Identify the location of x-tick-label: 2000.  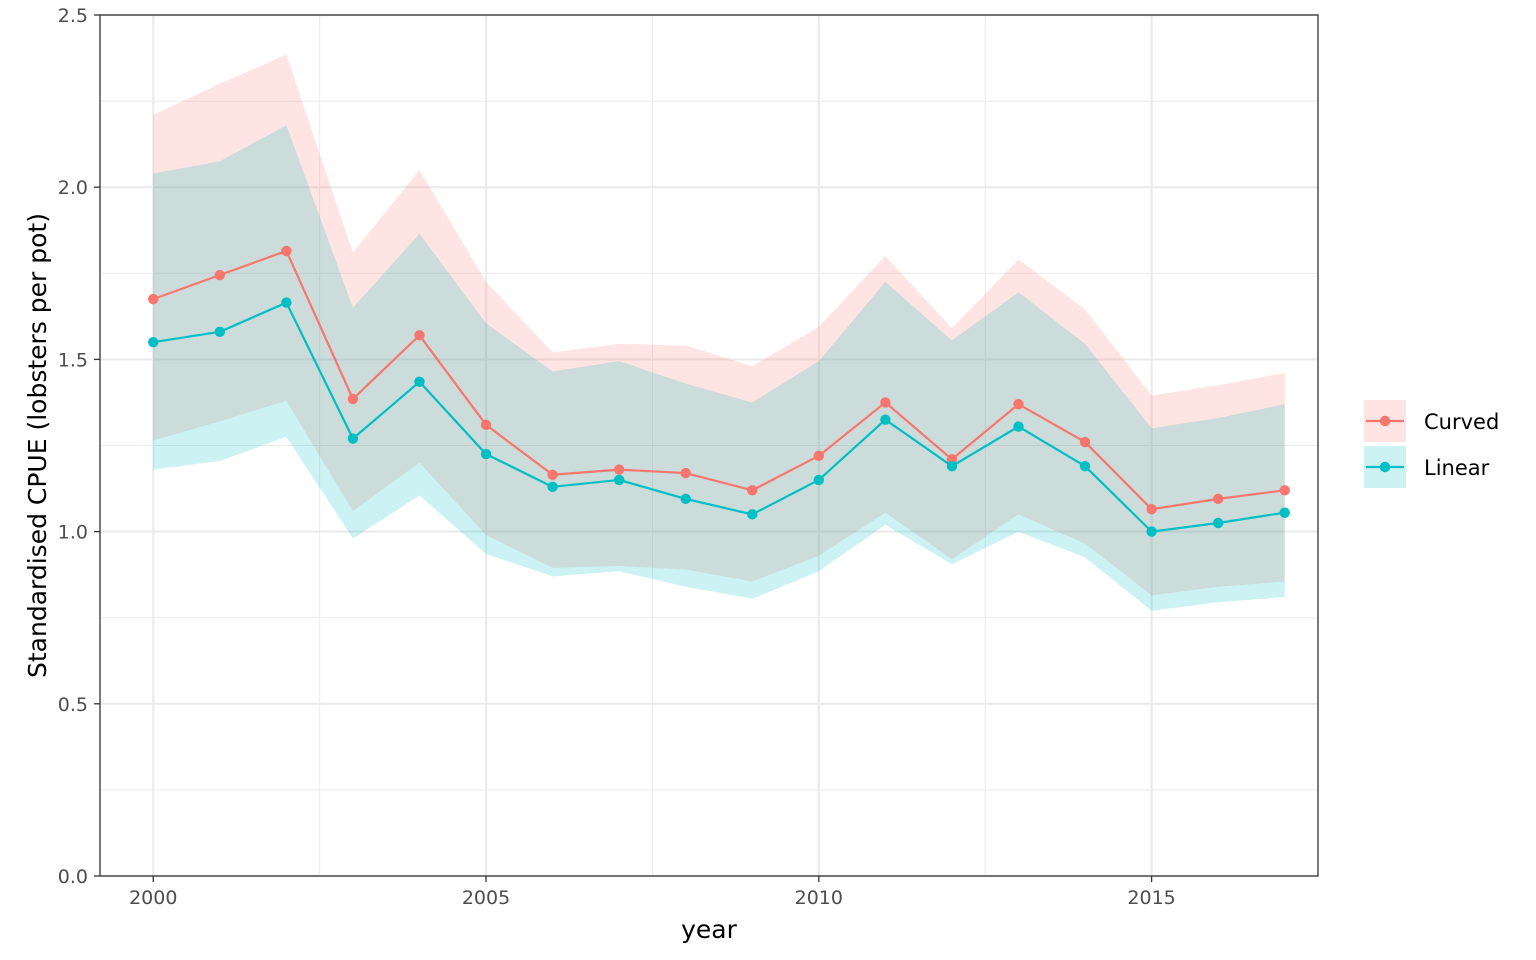
(153, 898).